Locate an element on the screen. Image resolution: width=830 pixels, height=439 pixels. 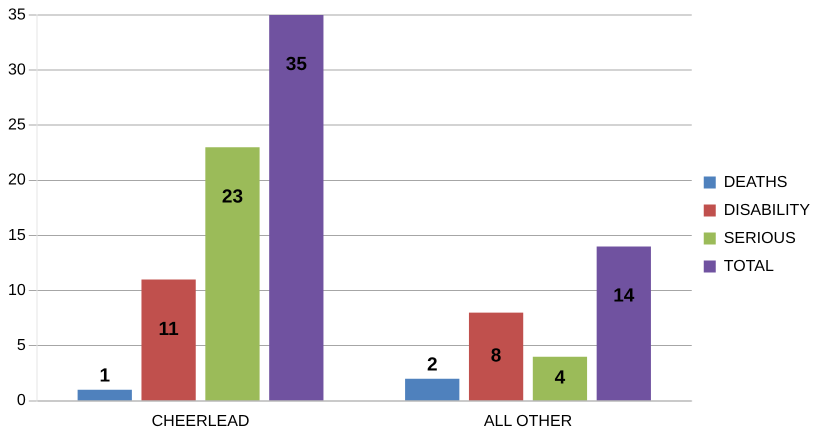
y-tick-label: 30 is located at coordinates (17, 70).